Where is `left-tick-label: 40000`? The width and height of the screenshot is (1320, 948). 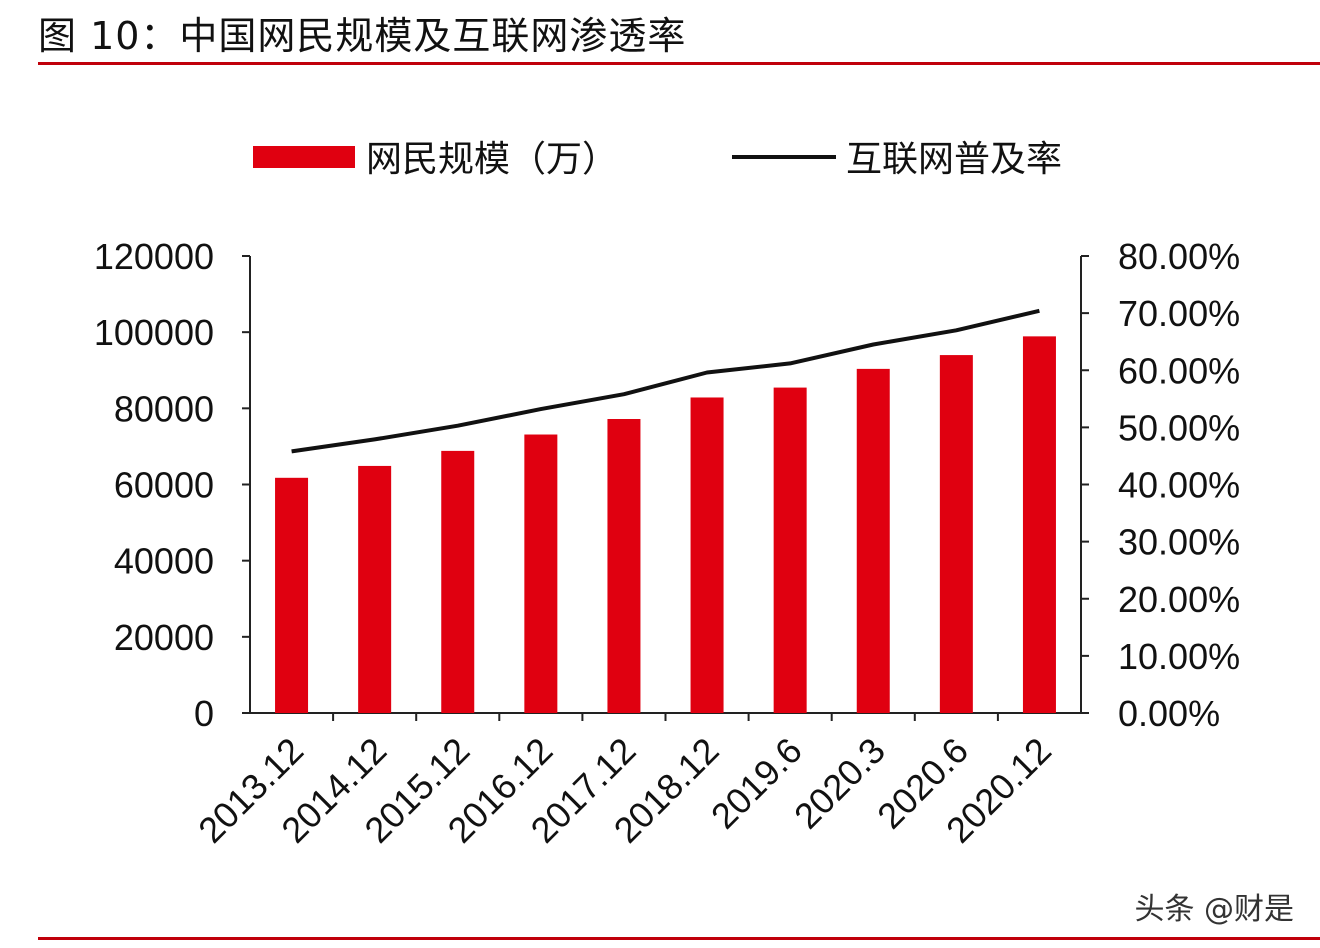 left-tick-label: 40000 is located at coordinates (164, 561).